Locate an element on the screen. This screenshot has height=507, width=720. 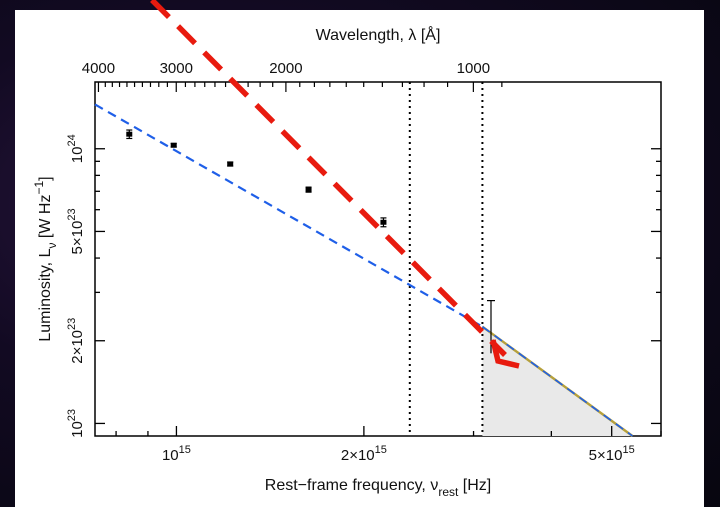
top-tick-label: 1000 is located at coordinates (473, 68).